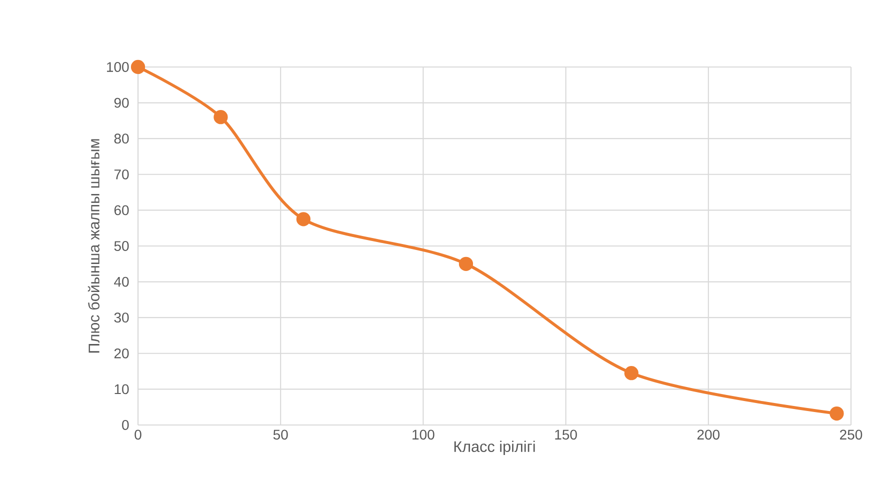 The image size is (875, 489). Describe the element at coordinates (280, 435) in the screenshot. I see `x-tick-label: 50` at that location.